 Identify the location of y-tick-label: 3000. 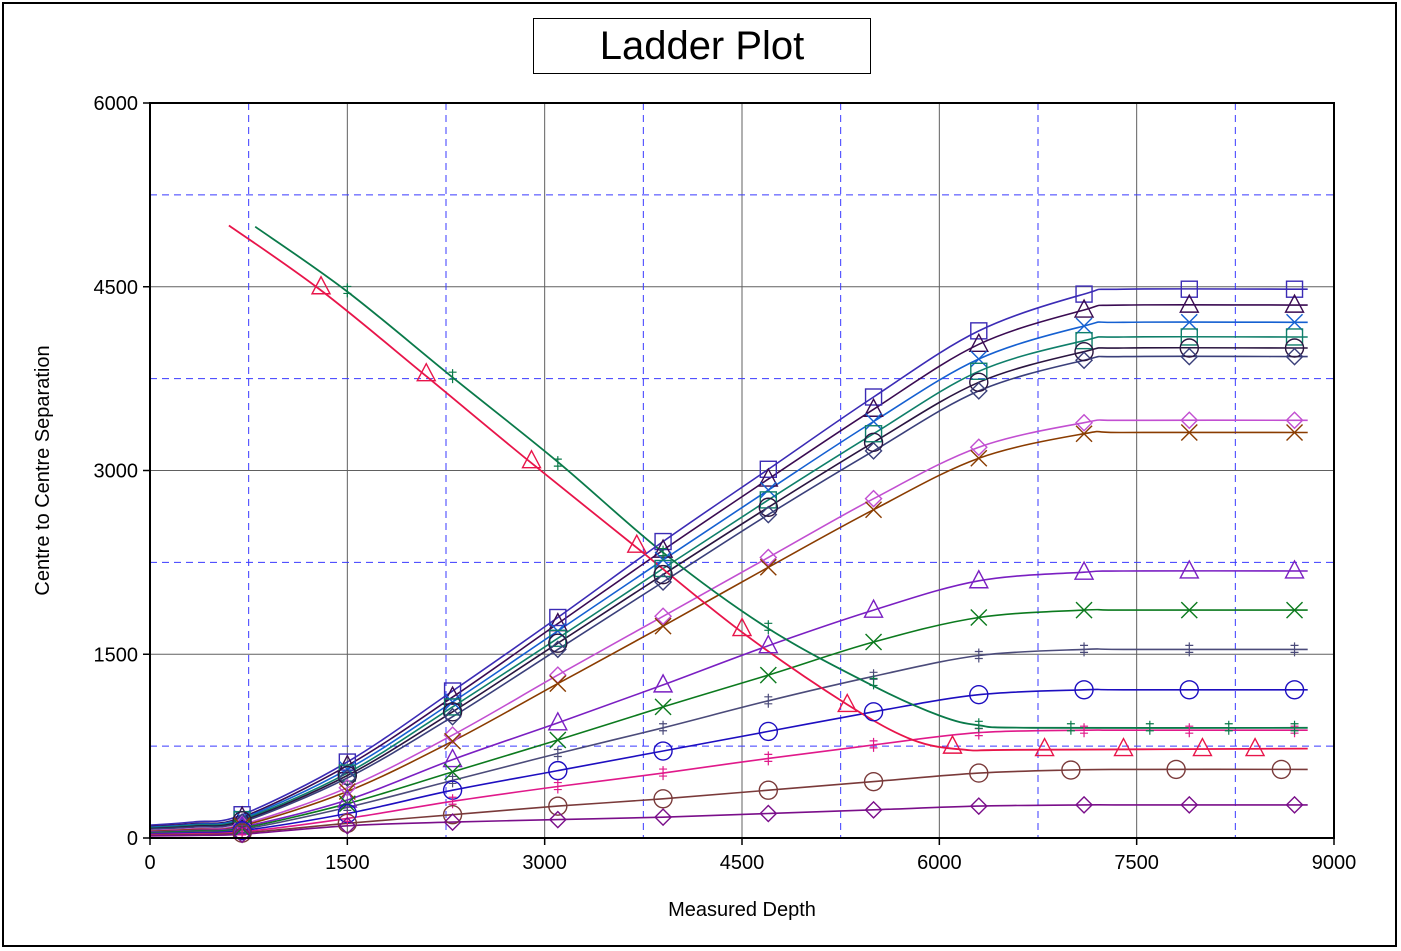
(116, 472).